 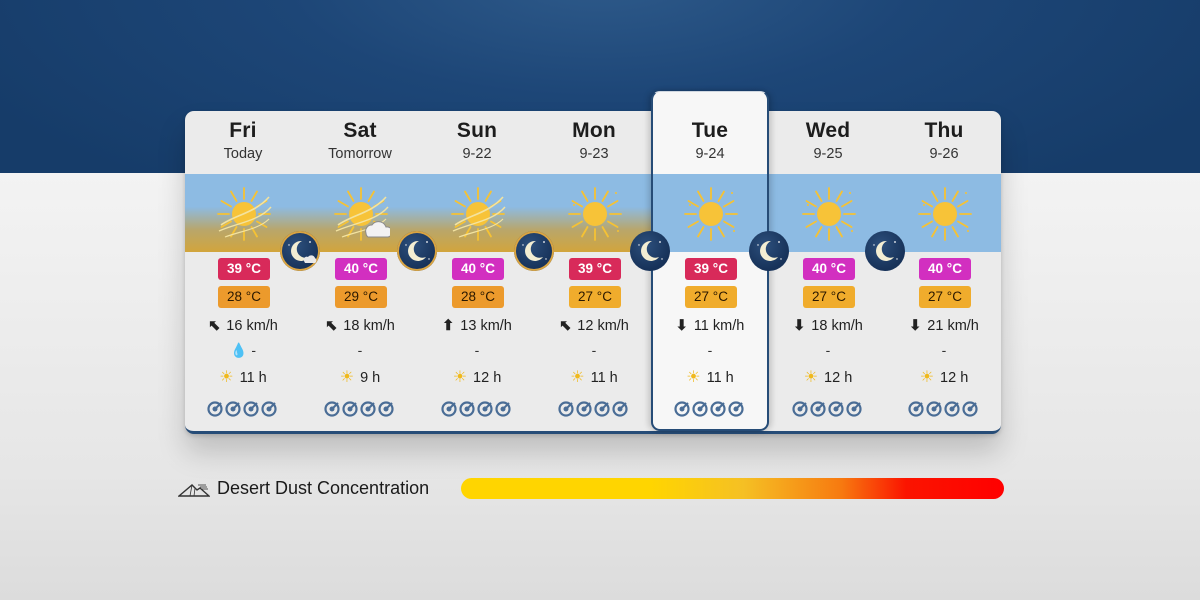 I want to click on wind: ⬆ 13 km/h, so click(x=477, y=326).